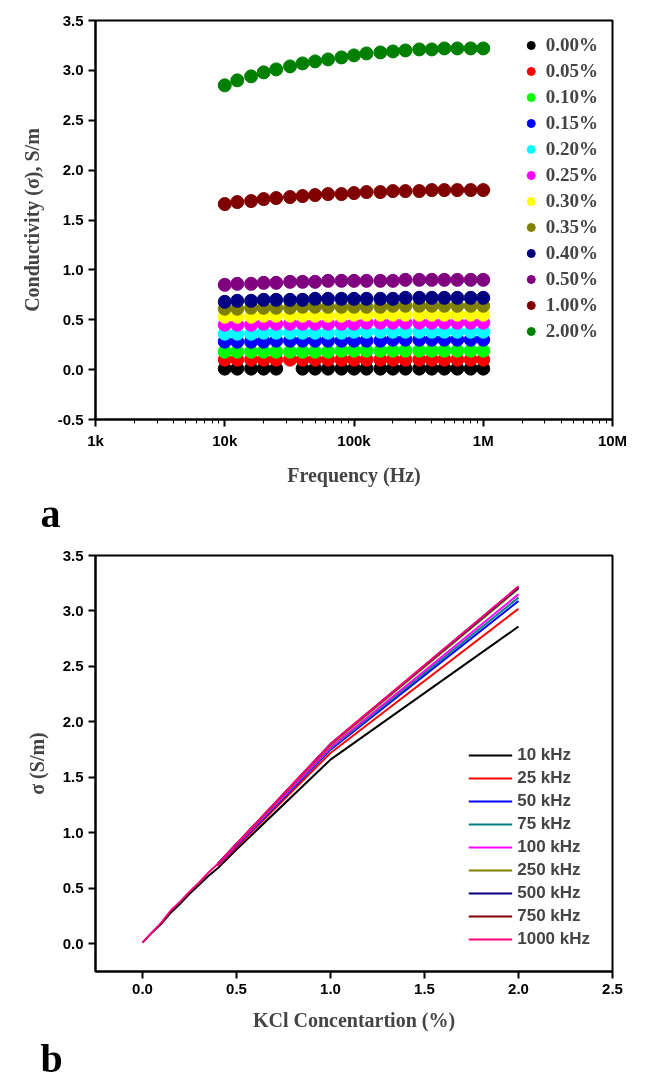 The height and width of the screenshot is (1088, 662). I want to click on legend-label: 0.50%, so click(571, 279).